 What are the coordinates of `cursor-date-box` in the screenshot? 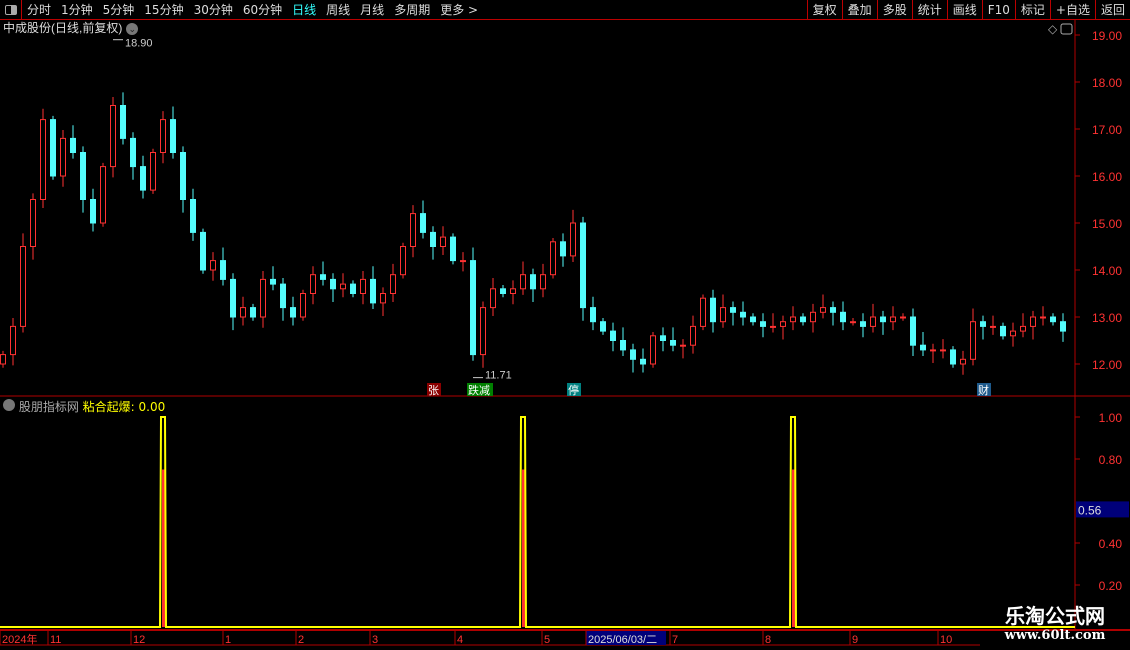 It's located at (626, 638).